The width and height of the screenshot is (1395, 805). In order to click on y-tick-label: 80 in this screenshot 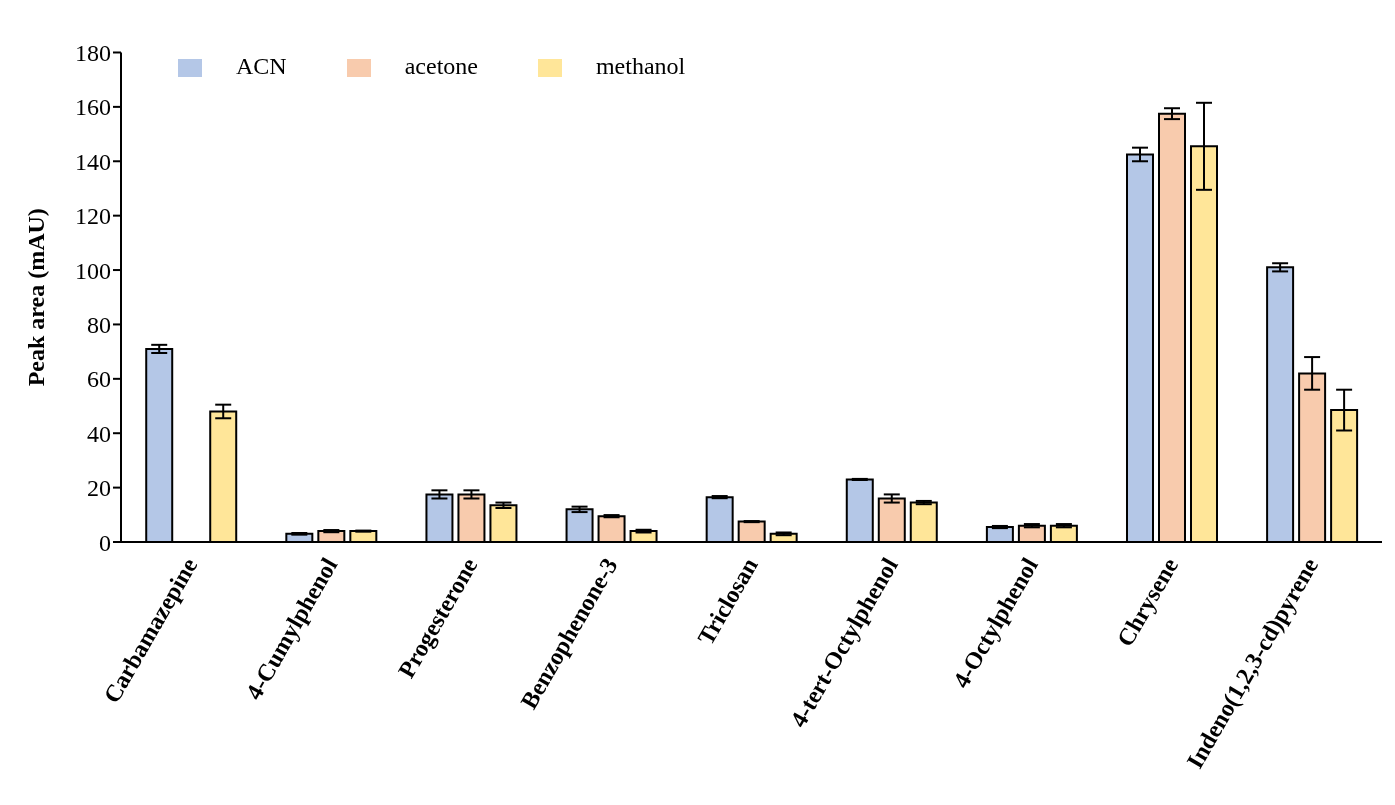, I will do `click(99, 324)`.